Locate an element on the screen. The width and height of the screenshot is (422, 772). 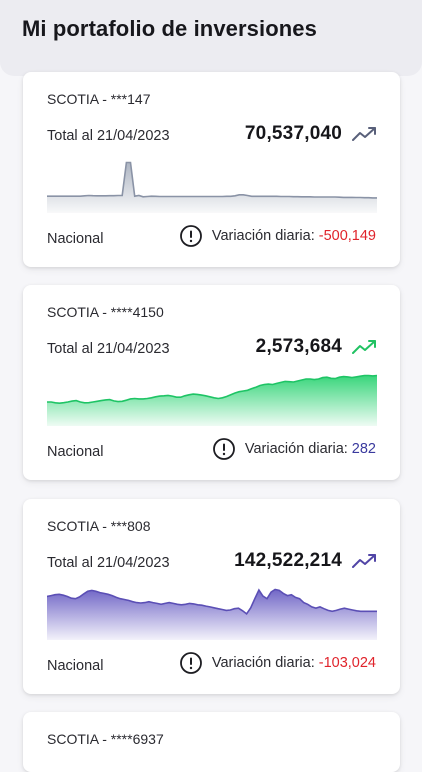
total-row: 70,537,040 is located at coordinates (311, 134).